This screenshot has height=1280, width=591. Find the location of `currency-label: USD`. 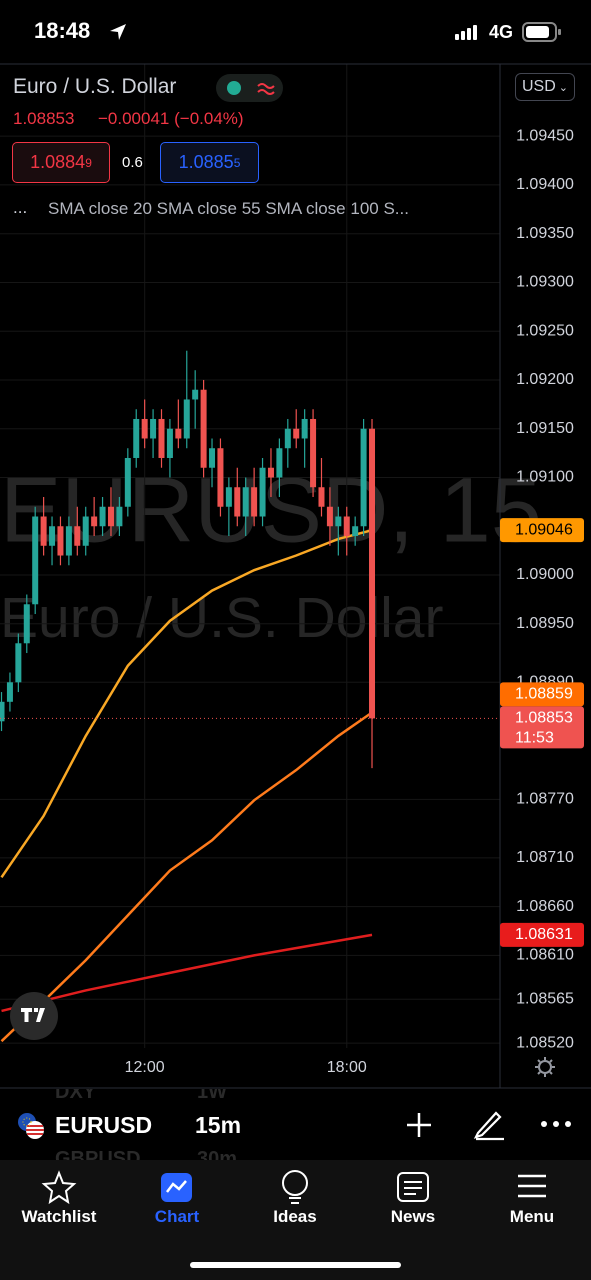

currency-label: USD is located at coordinates (539, 86).